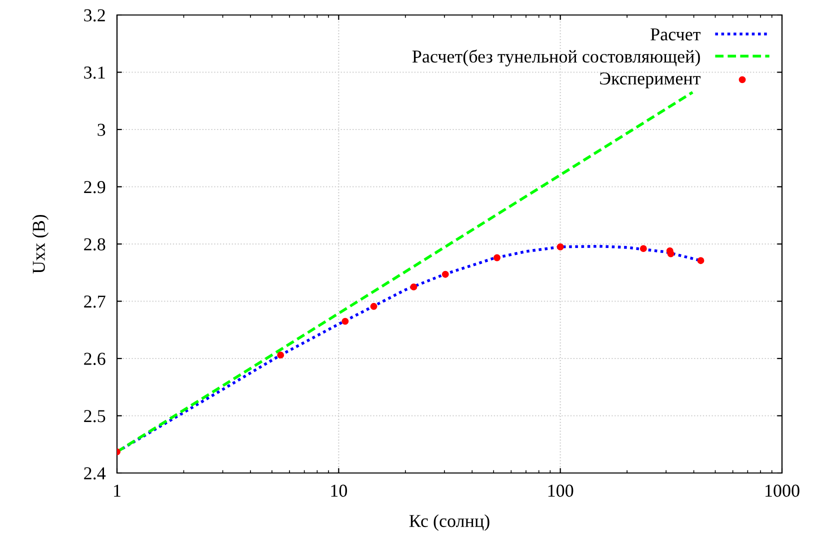 This screenshot has height=537, width=815. Describe the element at coordinates (556, 58) in the screenshot. I see `legend-label: Расчет(без тунельной состовляющей)` at that location.